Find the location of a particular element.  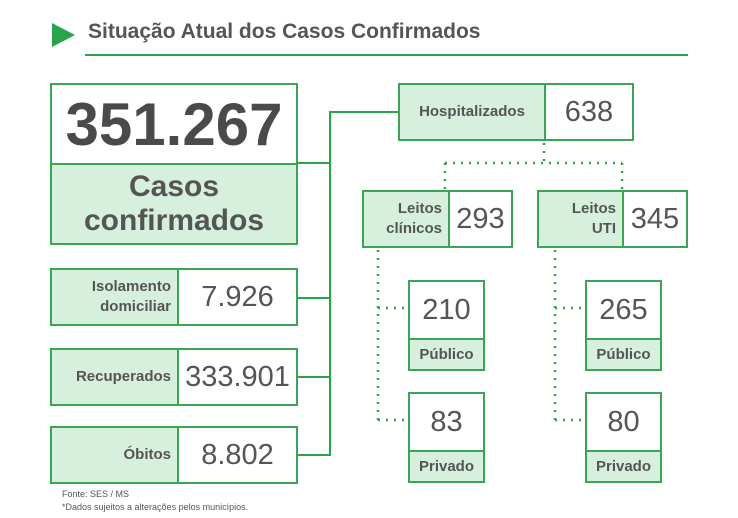

solid-connectors is located at coordinates (348, 283).